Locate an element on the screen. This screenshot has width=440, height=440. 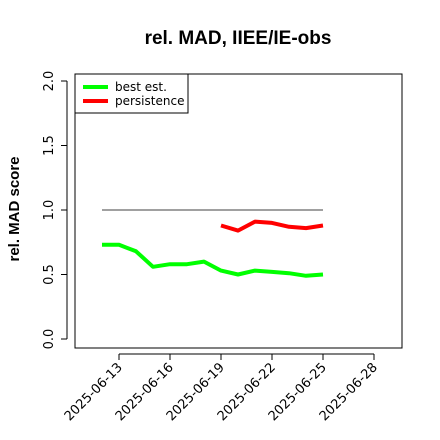
series-line-best-est is located at coordinates (213, 260).